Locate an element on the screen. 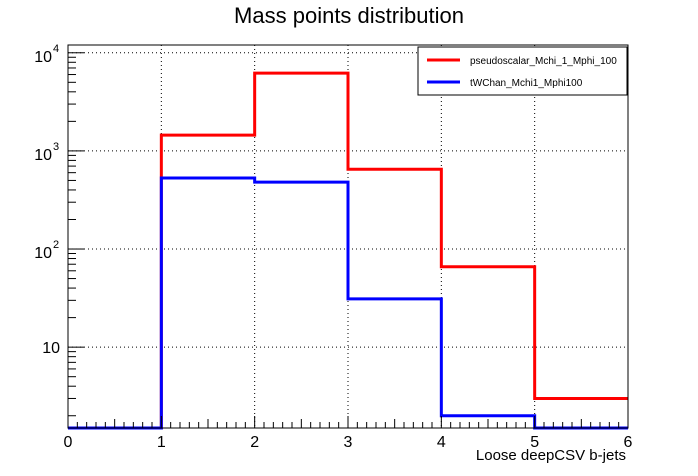 This screenshot has width=698, height=476. legend-label: tWChan_Mchi1_Mphi100 is located at coordinates (526, 83).